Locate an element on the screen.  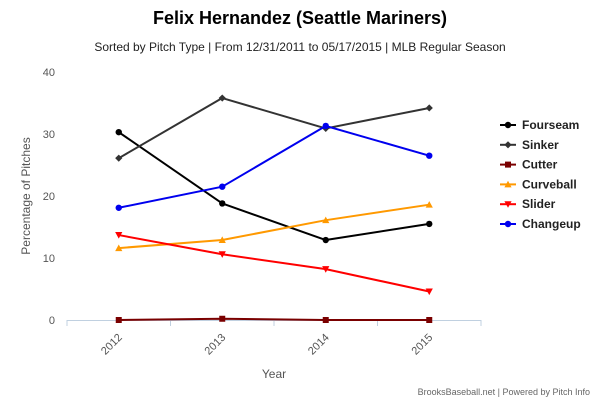
legend-item-sinker: Sinker is located at coordinates (529, 145).